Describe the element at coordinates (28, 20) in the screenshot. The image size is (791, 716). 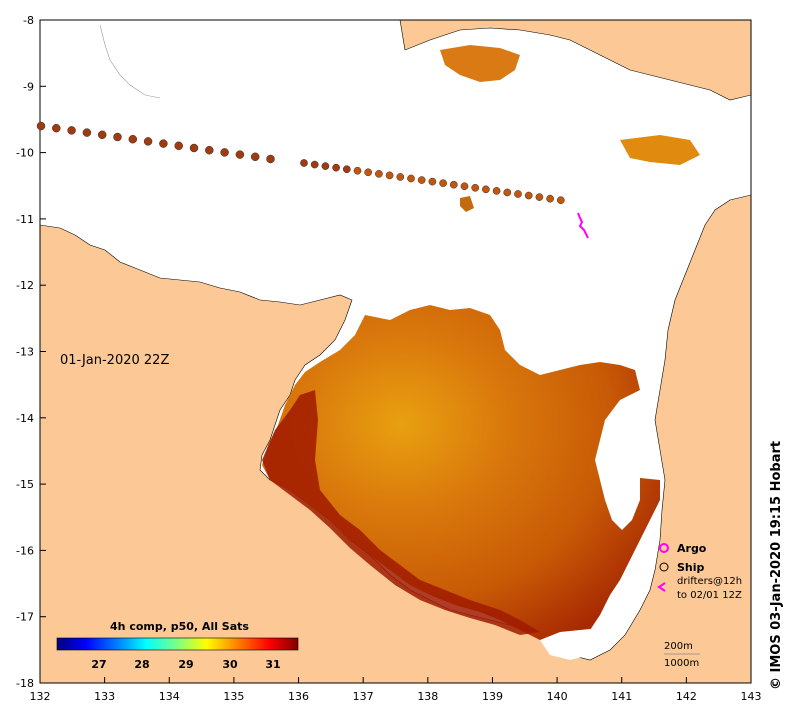
I see `y-tick-label: -8` at that location.